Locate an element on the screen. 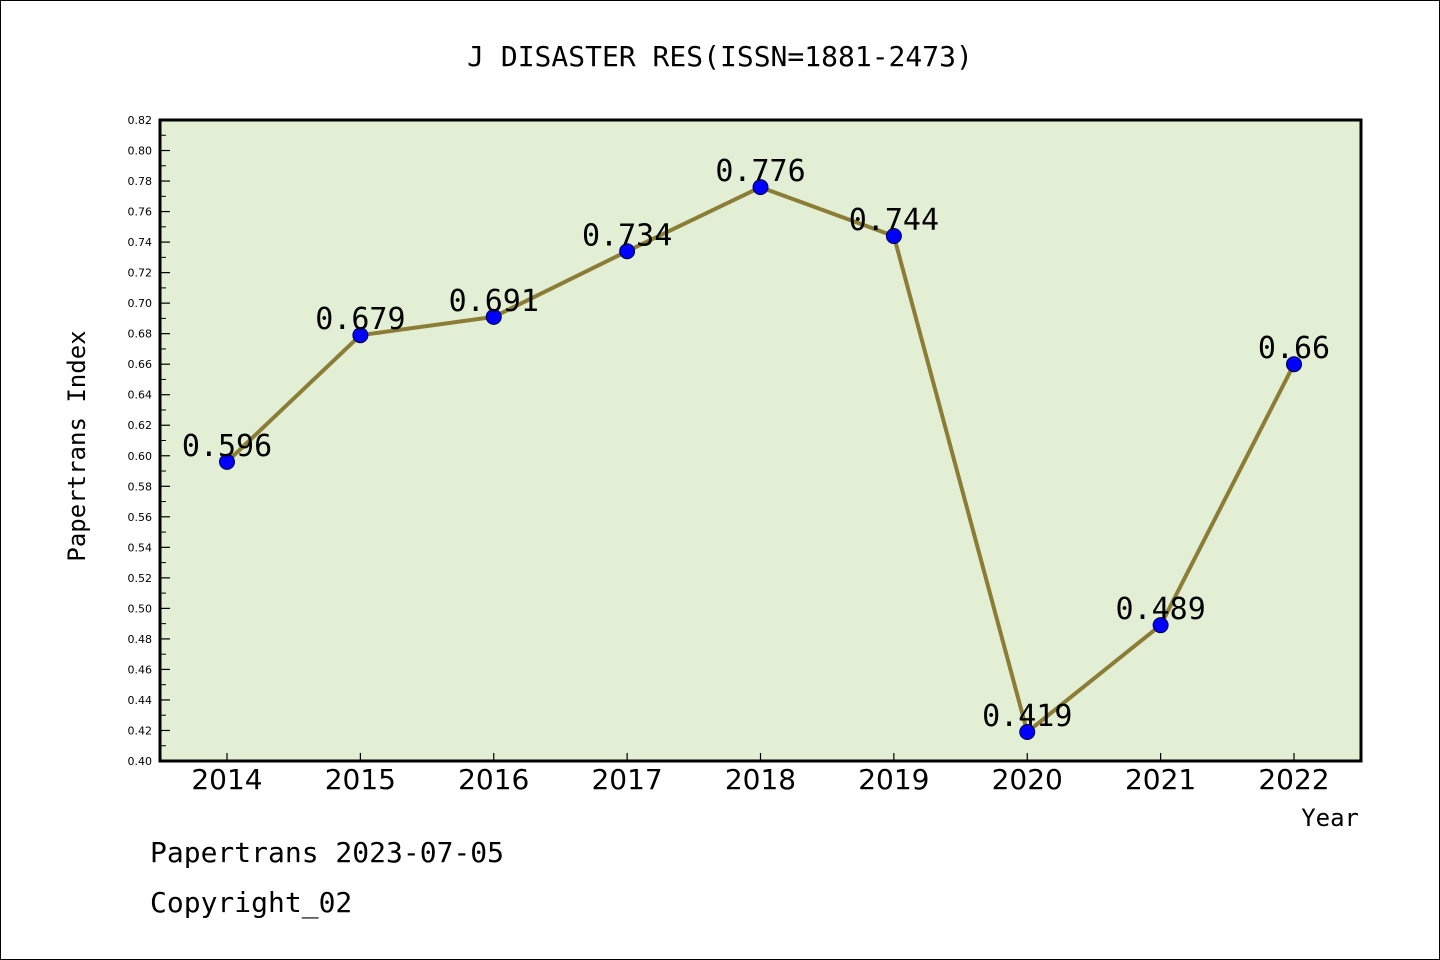  footer-date: Papertrans 2023-07-05 is located at coordinates (327, 852).